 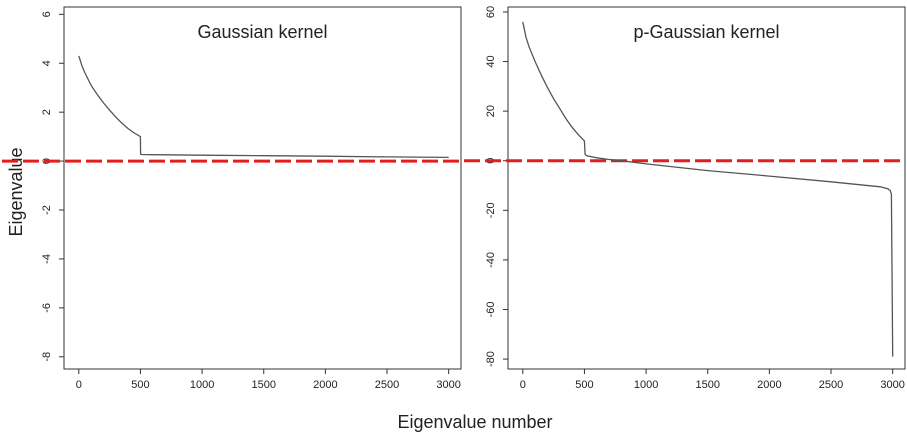 I want to click on y-tick-label: 20, so click(x=491, y=111).